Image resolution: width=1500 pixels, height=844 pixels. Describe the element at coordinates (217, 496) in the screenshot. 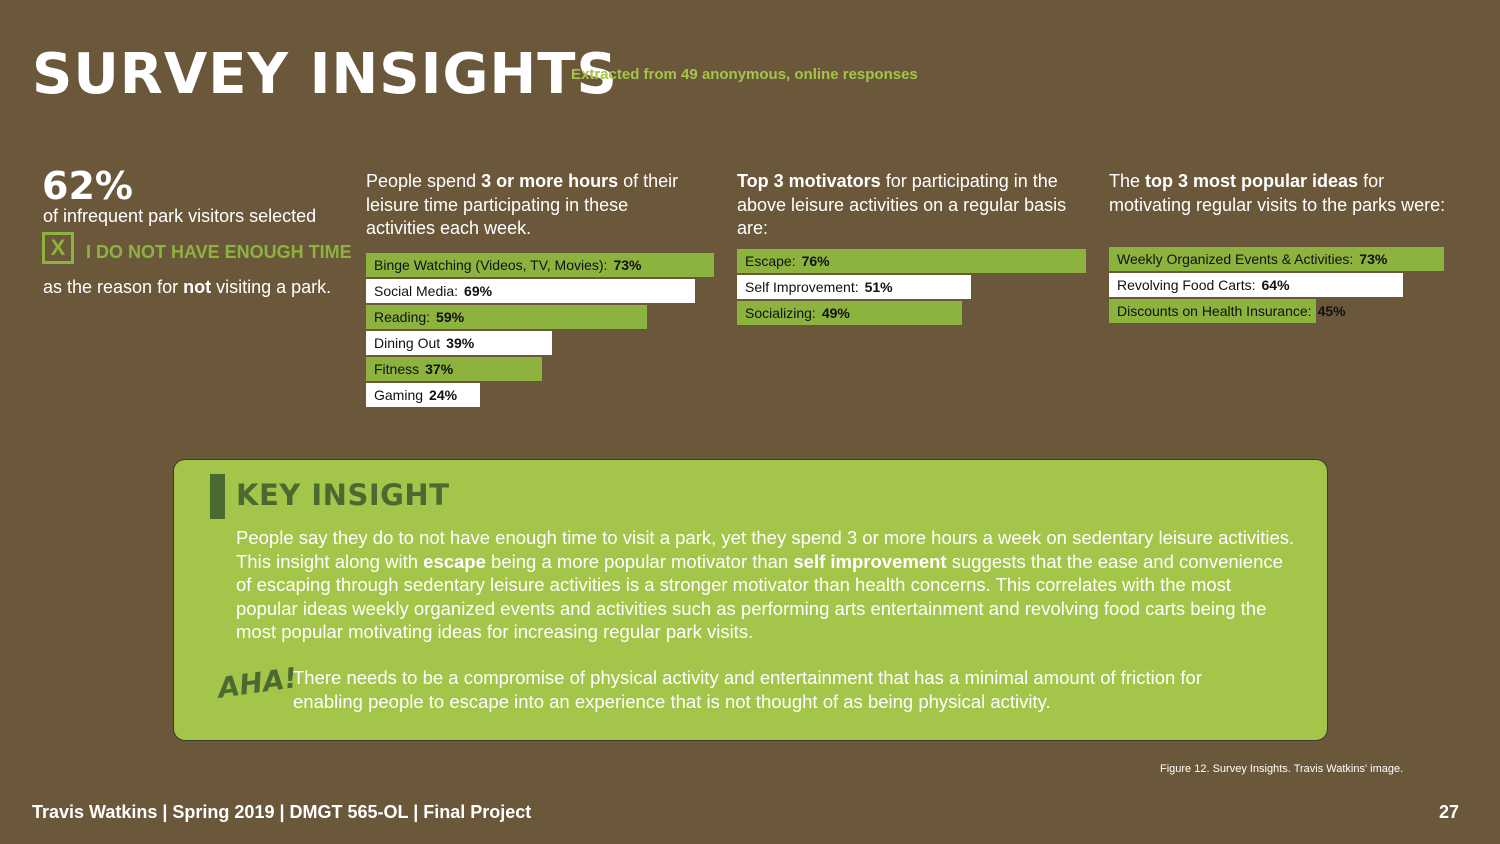

I see `key-insight-accent-bar` at that location.